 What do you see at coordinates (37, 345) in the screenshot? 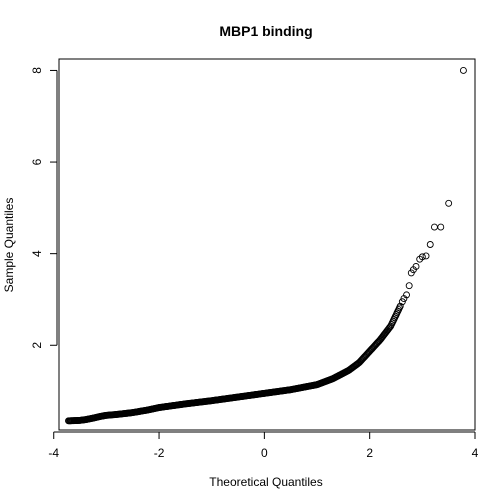
I see `y-tick-label: 2` at bounding box center [37, 345].